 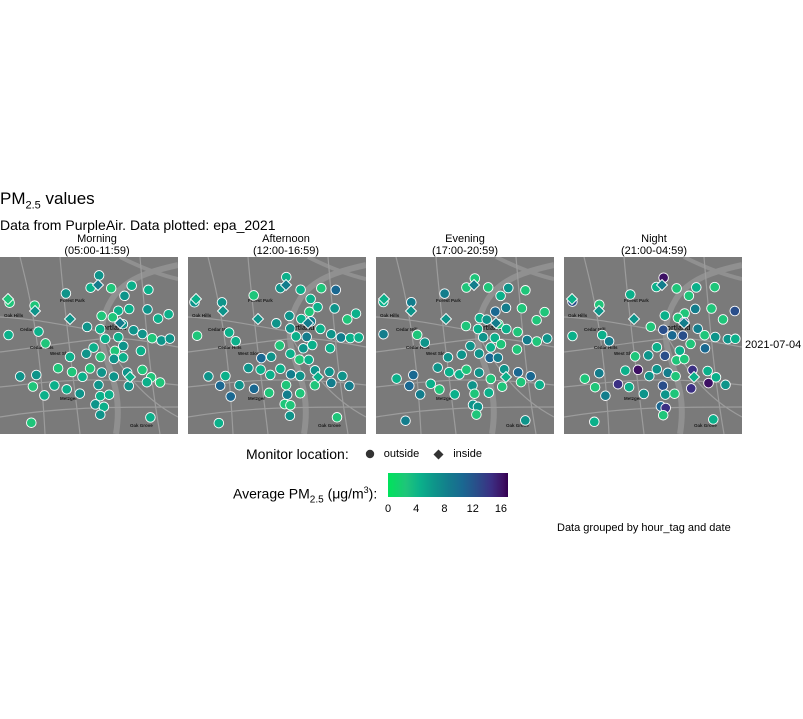 I want to click on panel-header-evening: Evening (17:00-20:59), so click(x=465, y=245).